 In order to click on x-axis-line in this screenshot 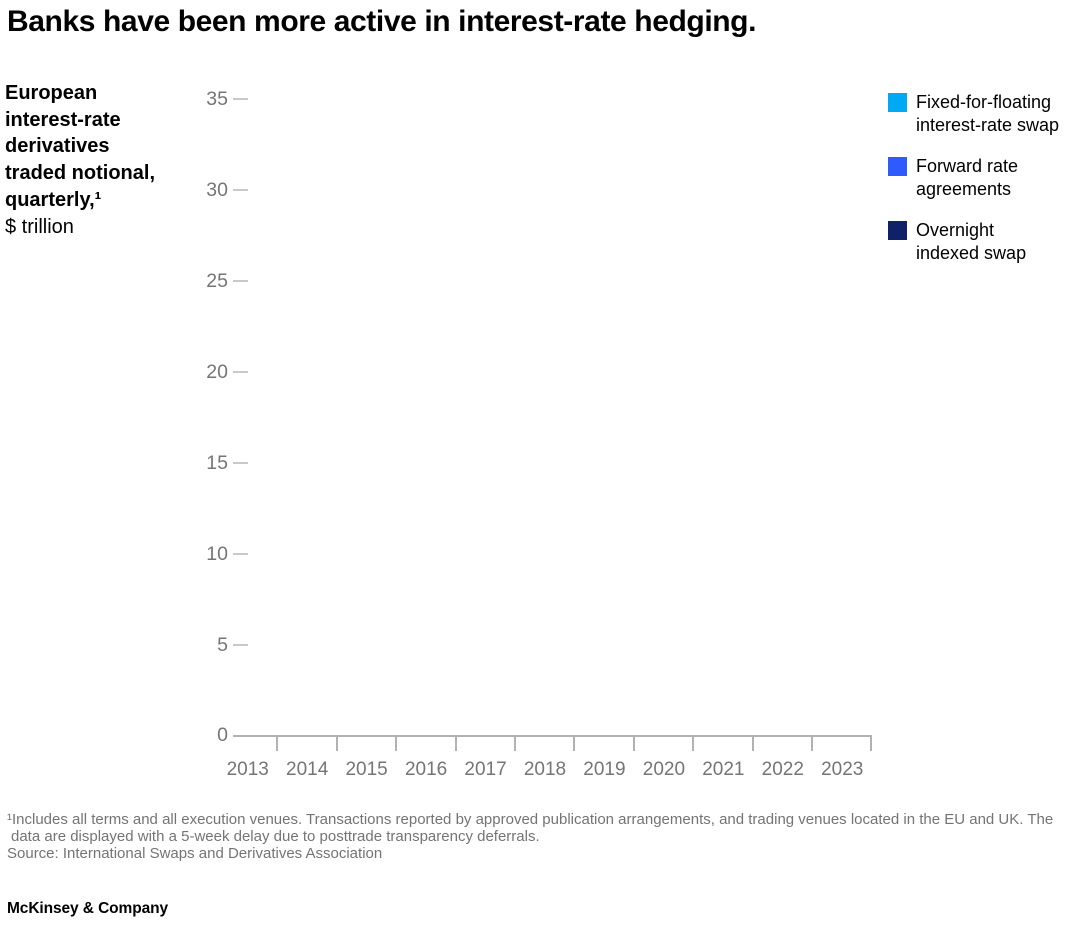, I will do `click(552, 736)`.